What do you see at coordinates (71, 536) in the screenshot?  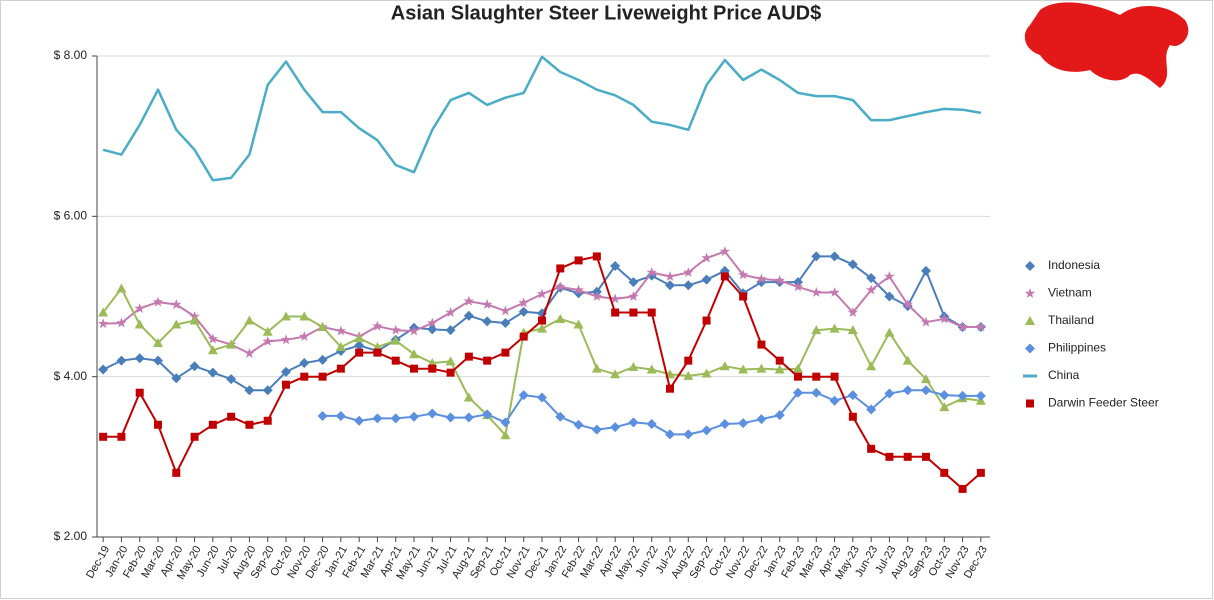 I see `y-tick-label: $ 2.00` at bounding box center [71, 536].